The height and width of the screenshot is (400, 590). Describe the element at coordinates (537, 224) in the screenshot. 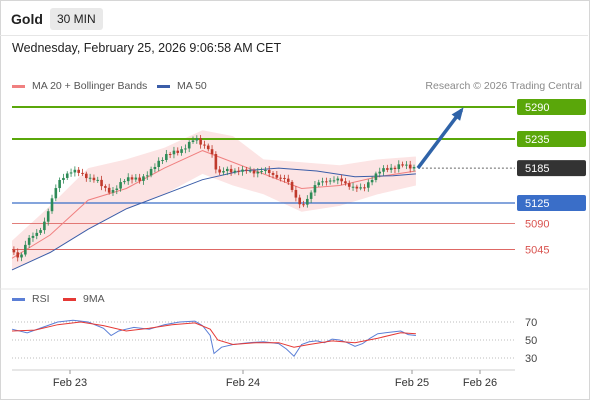

I see `level-label-5090: 5090` at that location.